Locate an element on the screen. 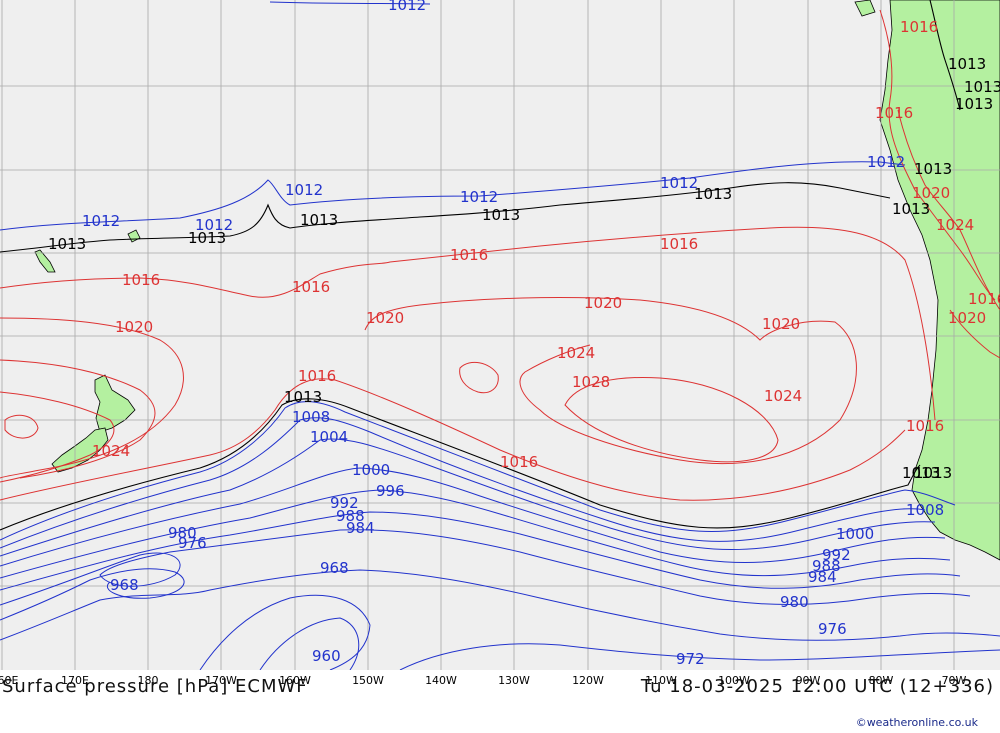 This screenshot has width=1000, height=733. credit-link: ©weatheronline.co.uk is located at coordinates (916, 722).